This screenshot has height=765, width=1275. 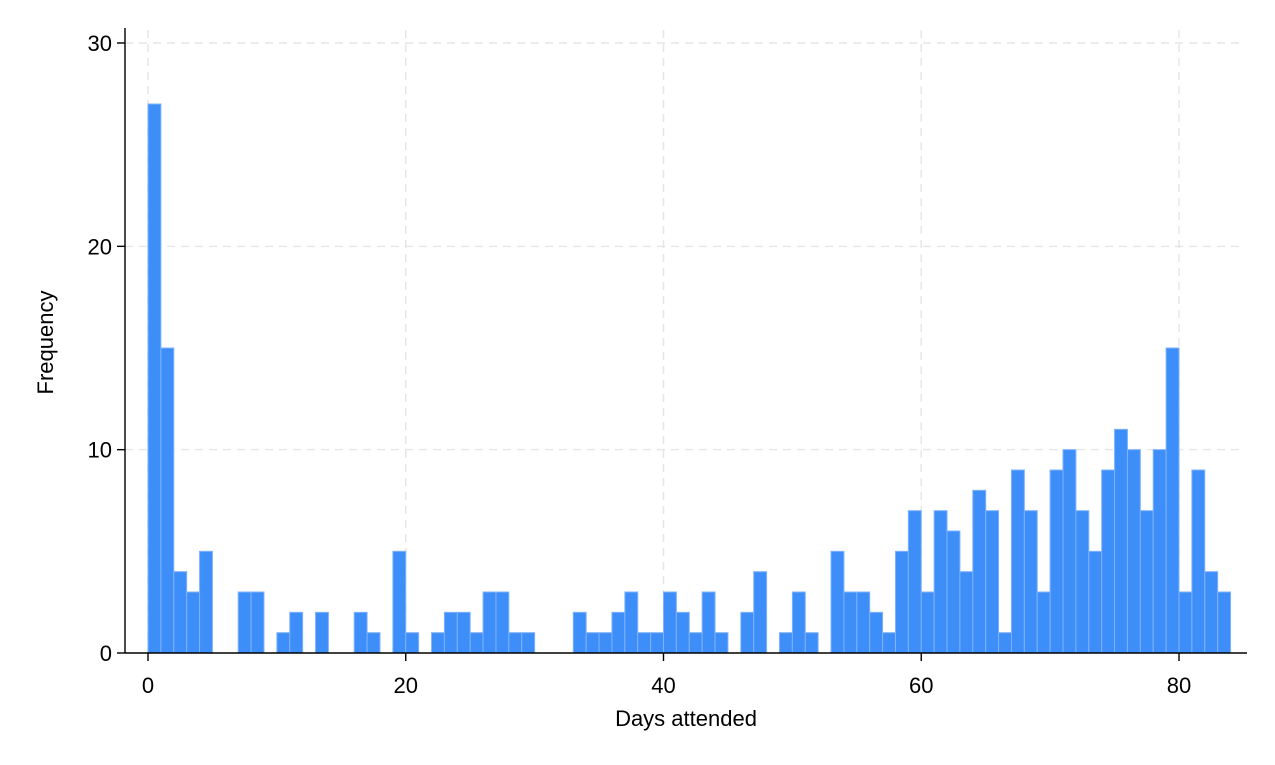 I want to click on y-tick-label: 30, so click(x=100, y=43).